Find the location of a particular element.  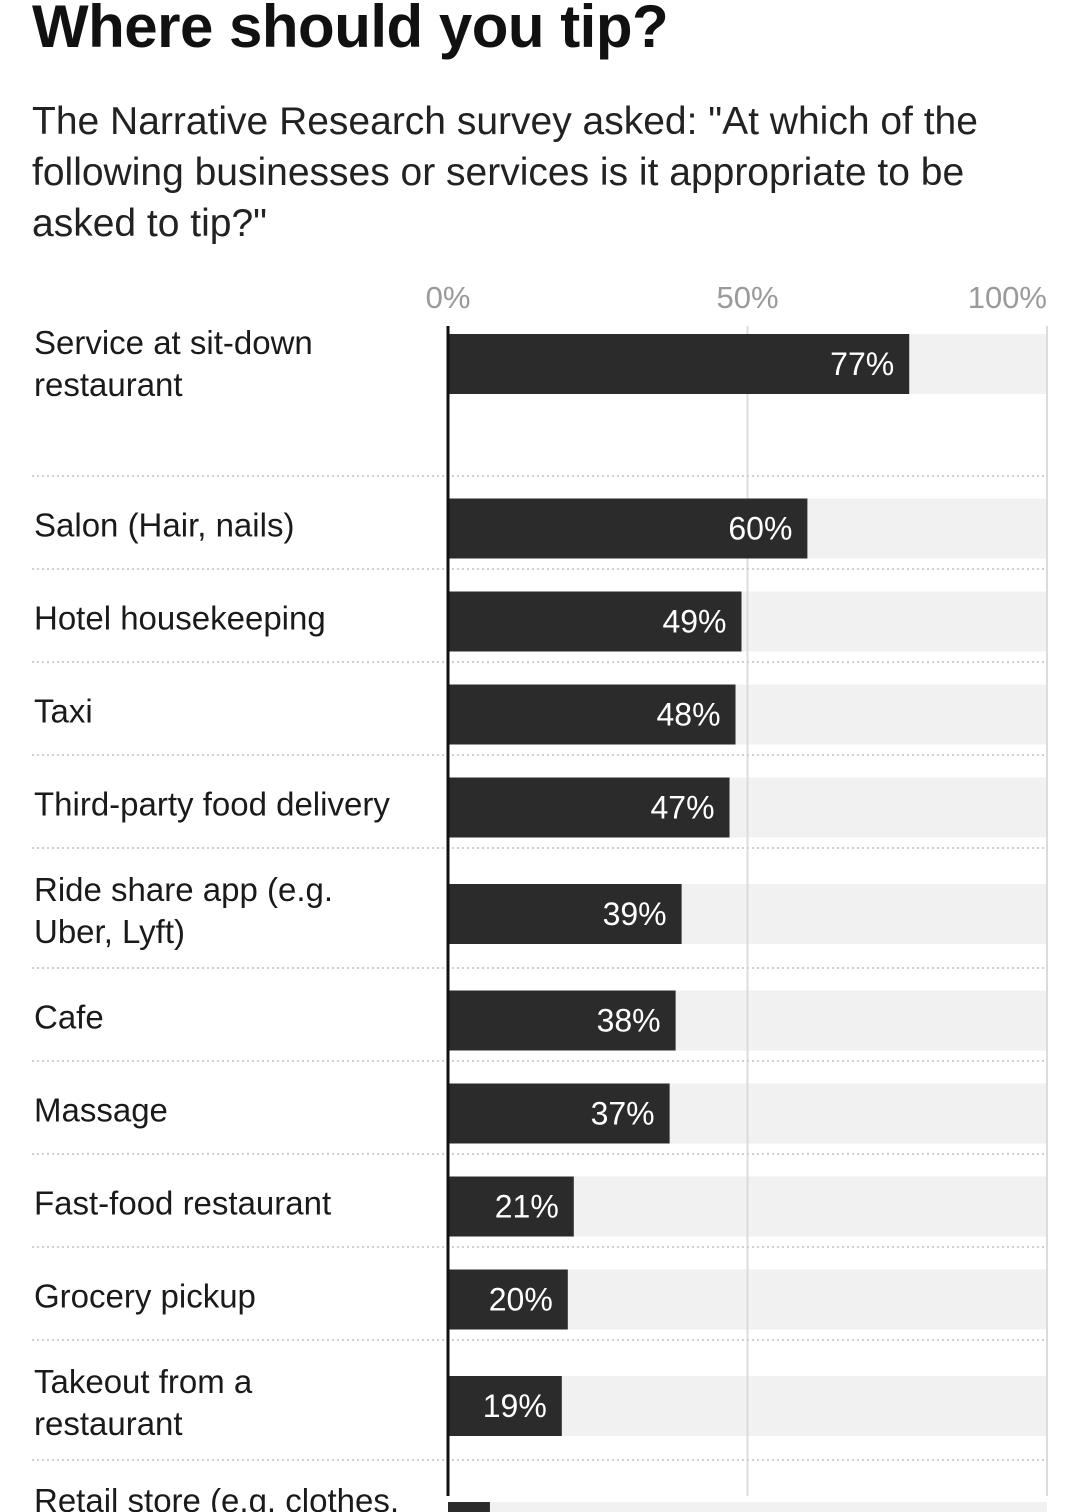

category-label: Service at sit-down restaurant is located at coordinates (173, 363).